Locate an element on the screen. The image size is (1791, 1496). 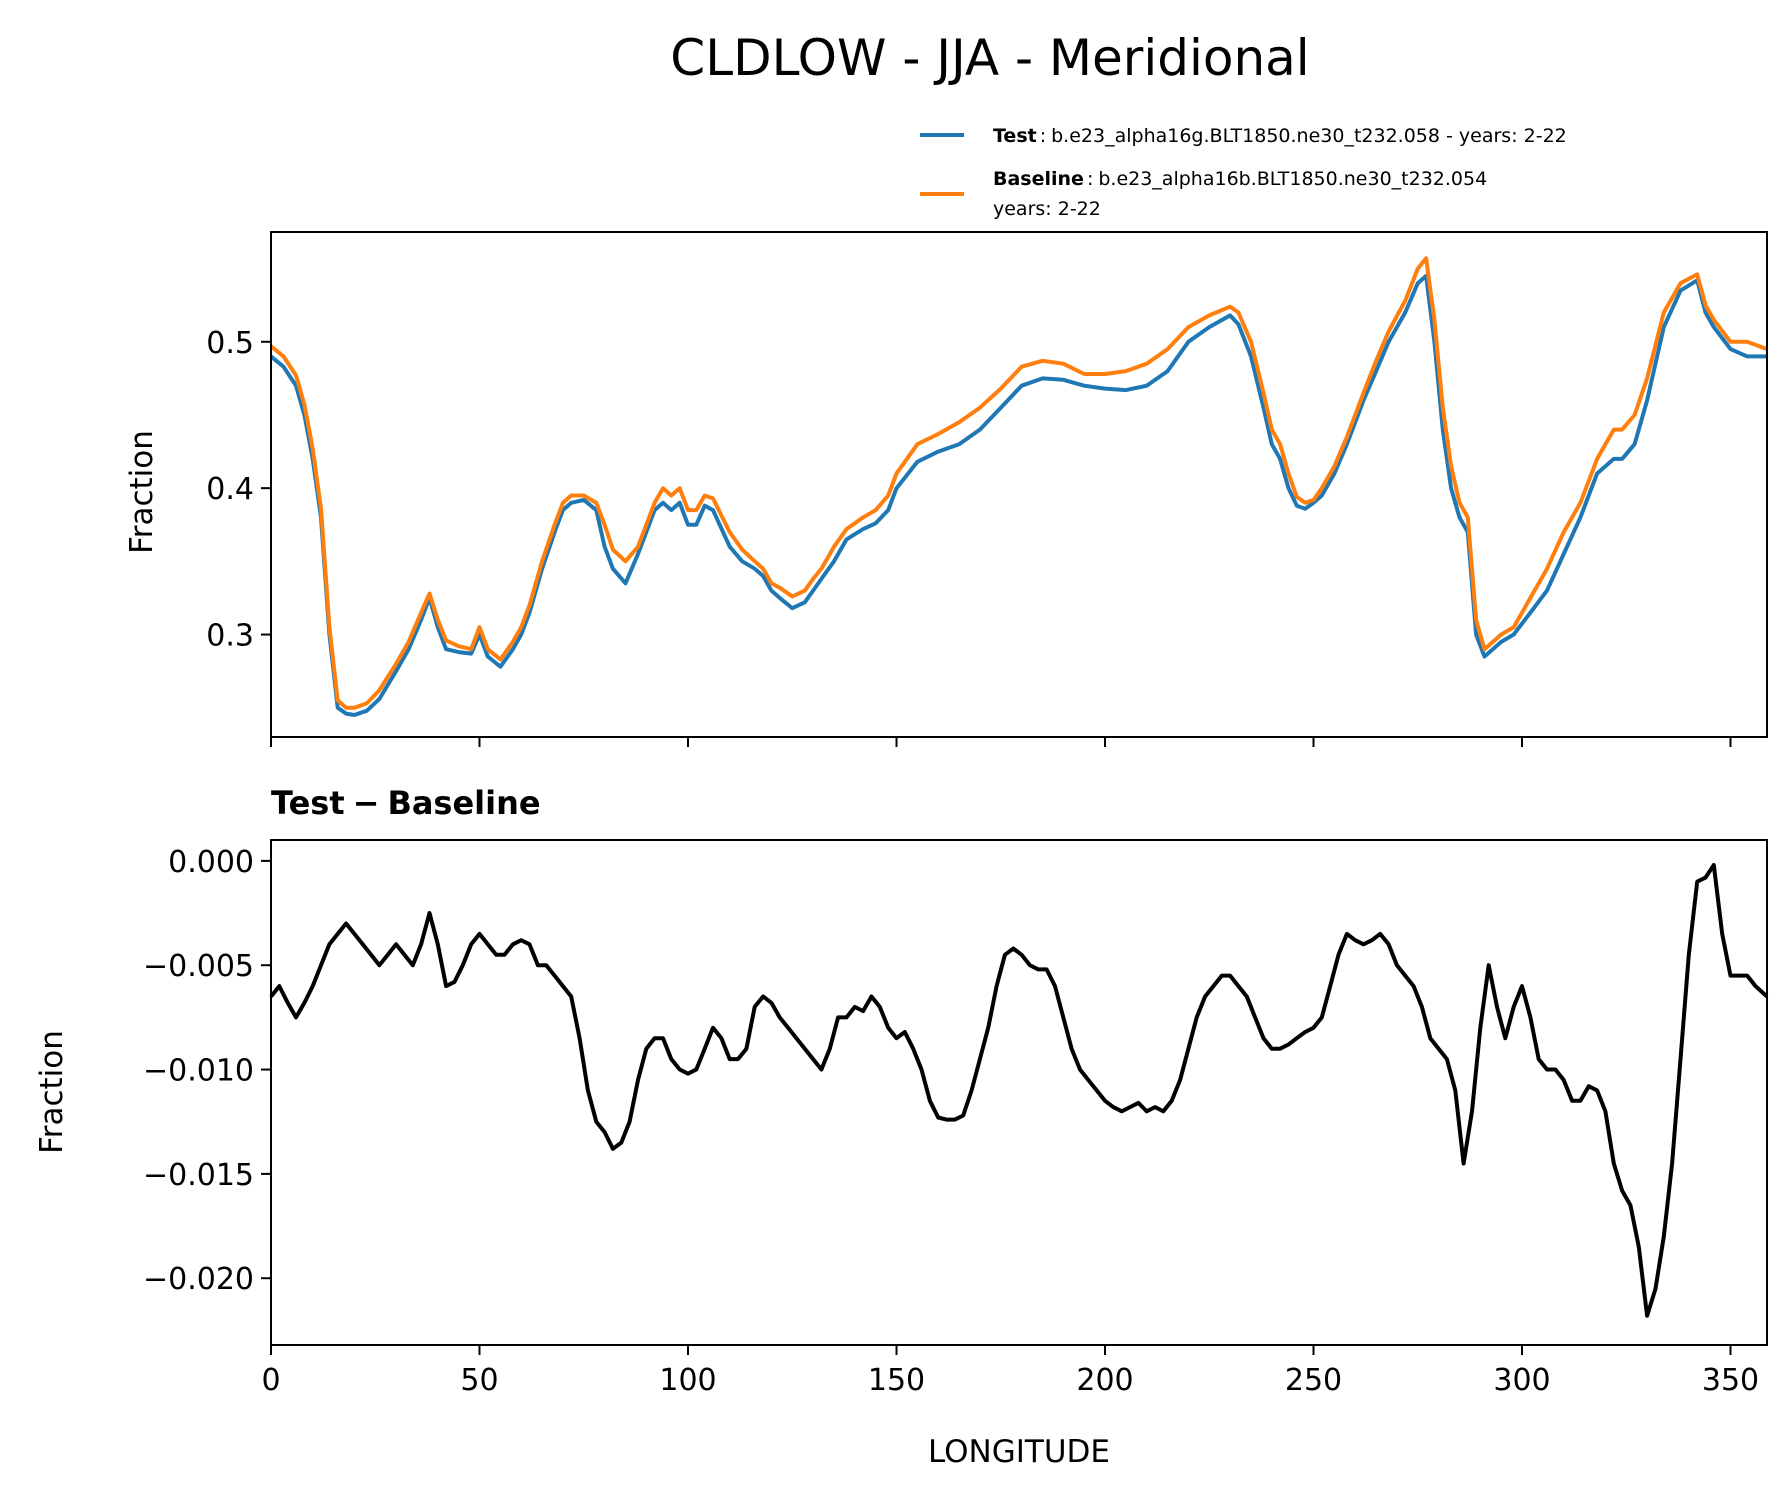
x-tick-label: 100 is located at coordinates (687, 1380).